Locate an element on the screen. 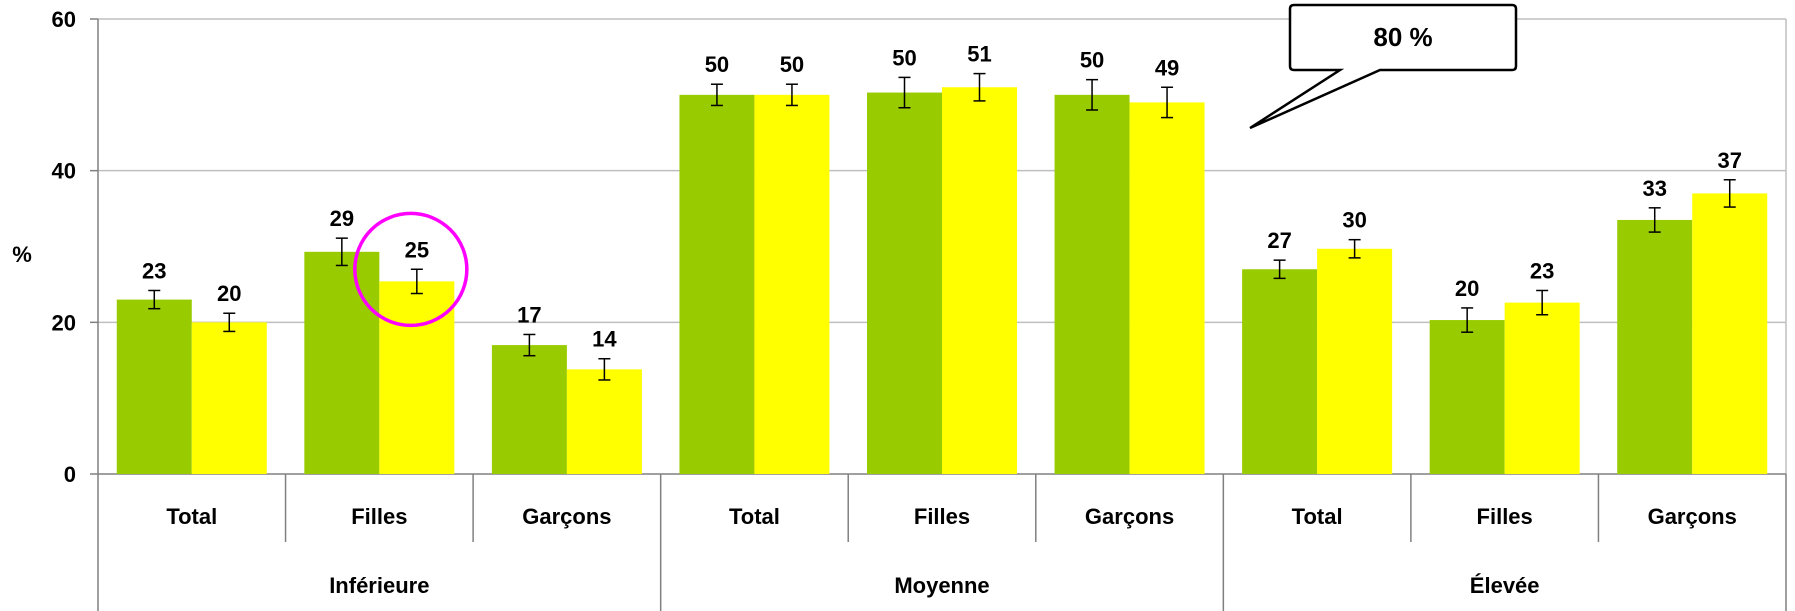 The height and width of the screenshot is (611, 1795). data-label: 27 is located at coordinates (1279, 240).